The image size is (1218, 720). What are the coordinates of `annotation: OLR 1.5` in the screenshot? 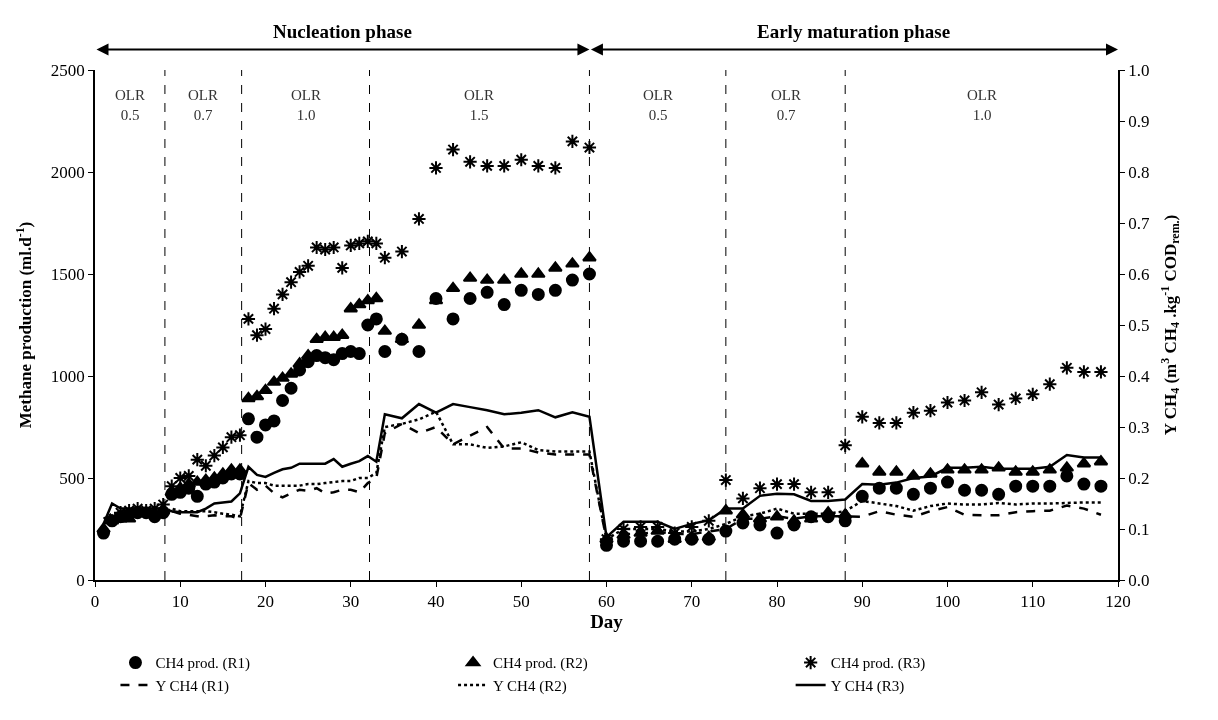 It's located at (479, 105).